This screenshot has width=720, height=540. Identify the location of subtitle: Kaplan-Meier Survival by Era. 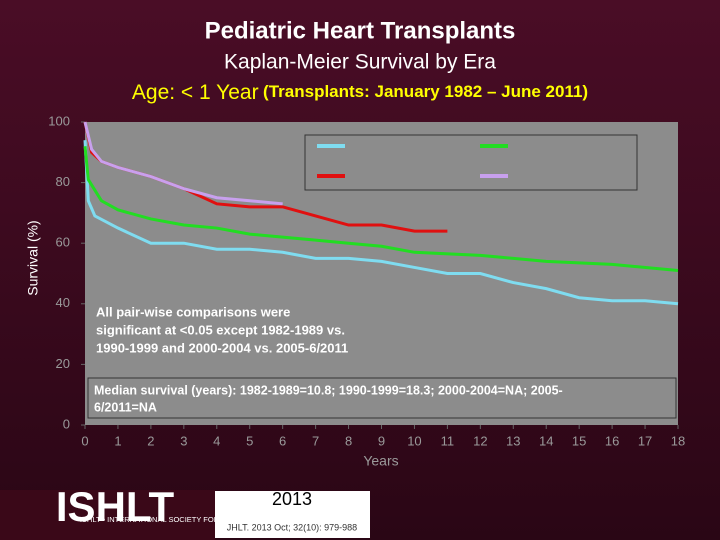
(360, 62).